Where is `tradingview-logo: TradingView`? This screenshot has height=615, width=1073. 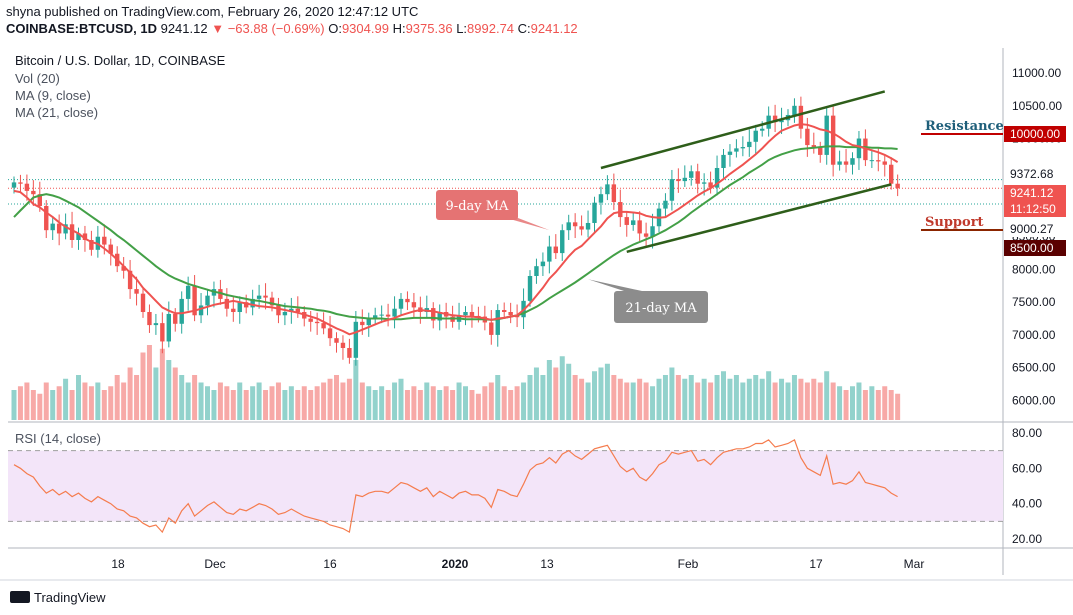
tradingview-logo: TradingView is located at coordinates (58, 597).